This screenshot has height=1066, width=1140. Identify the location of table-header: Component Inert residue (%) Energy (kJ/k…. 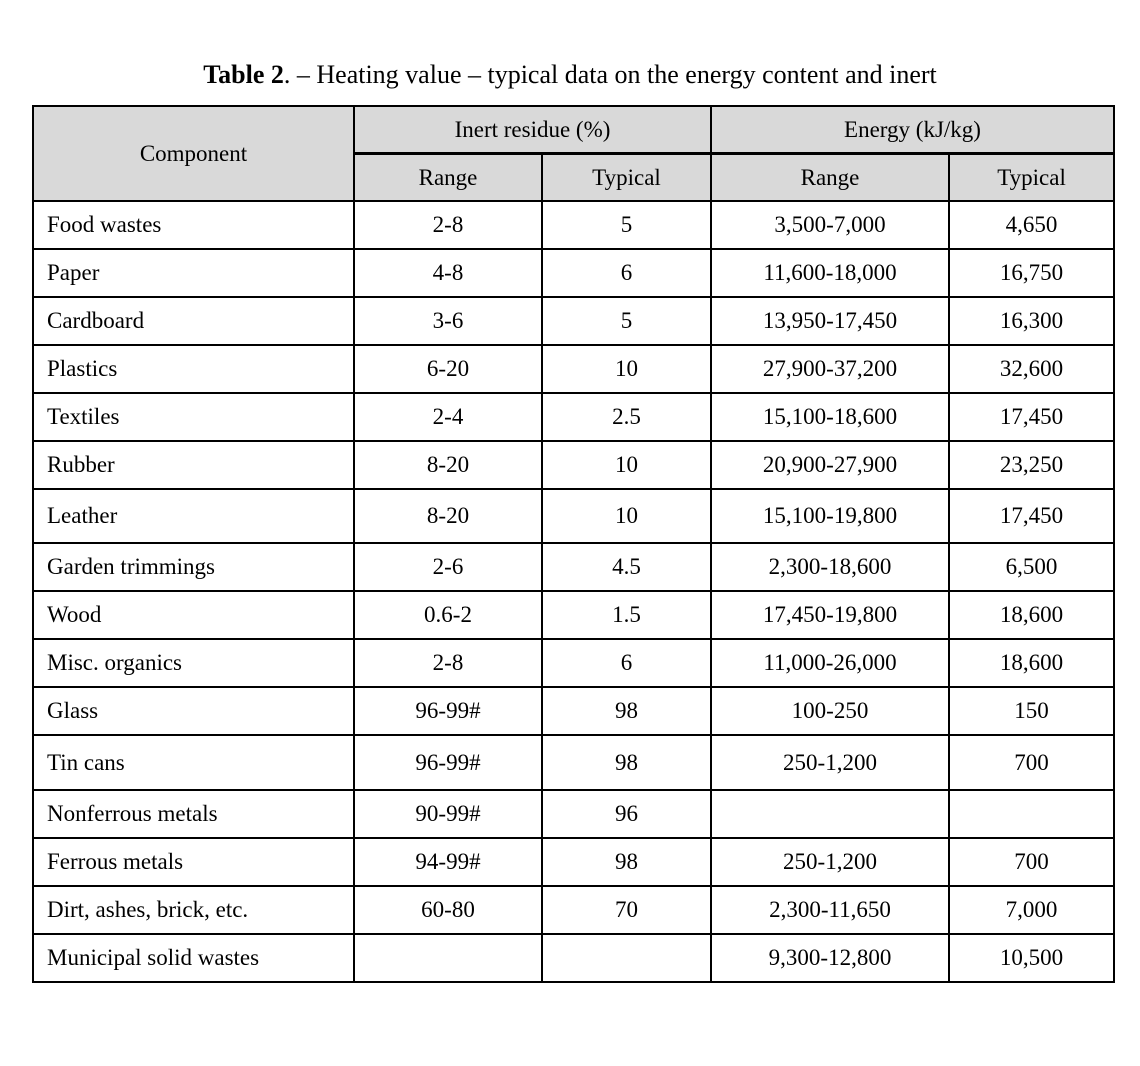
(574, 153).